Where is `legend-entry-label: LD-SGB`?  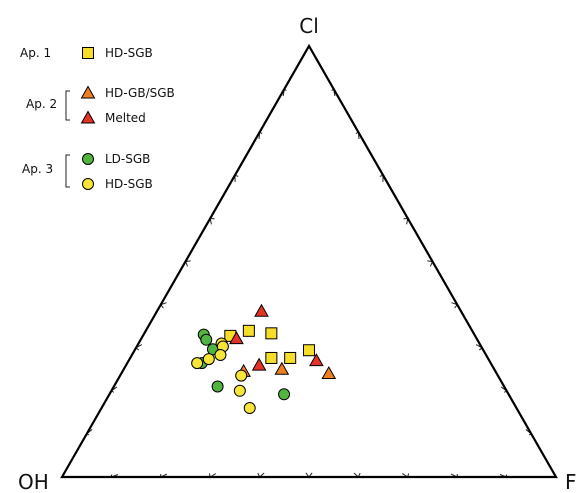
legend-entry-label: LD-SGB is located at coordinates (127, 159).